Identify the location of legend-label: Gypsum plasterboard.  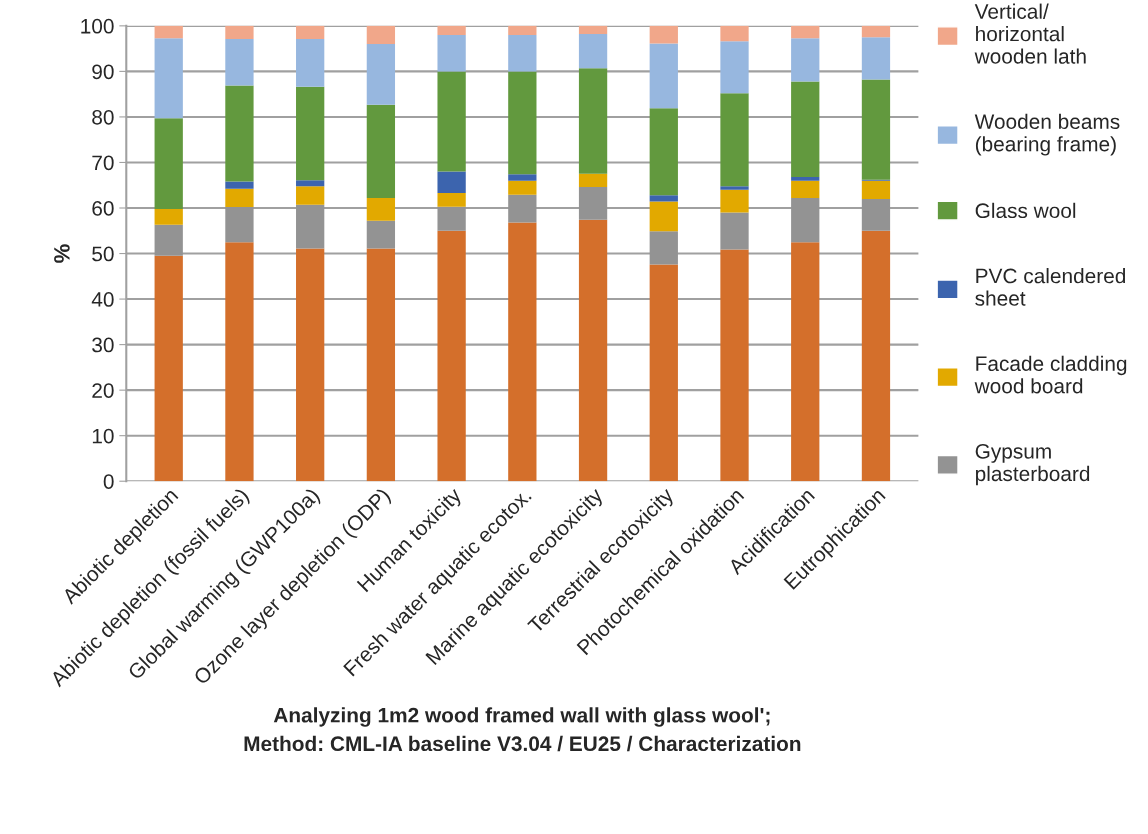
(1032, 464).